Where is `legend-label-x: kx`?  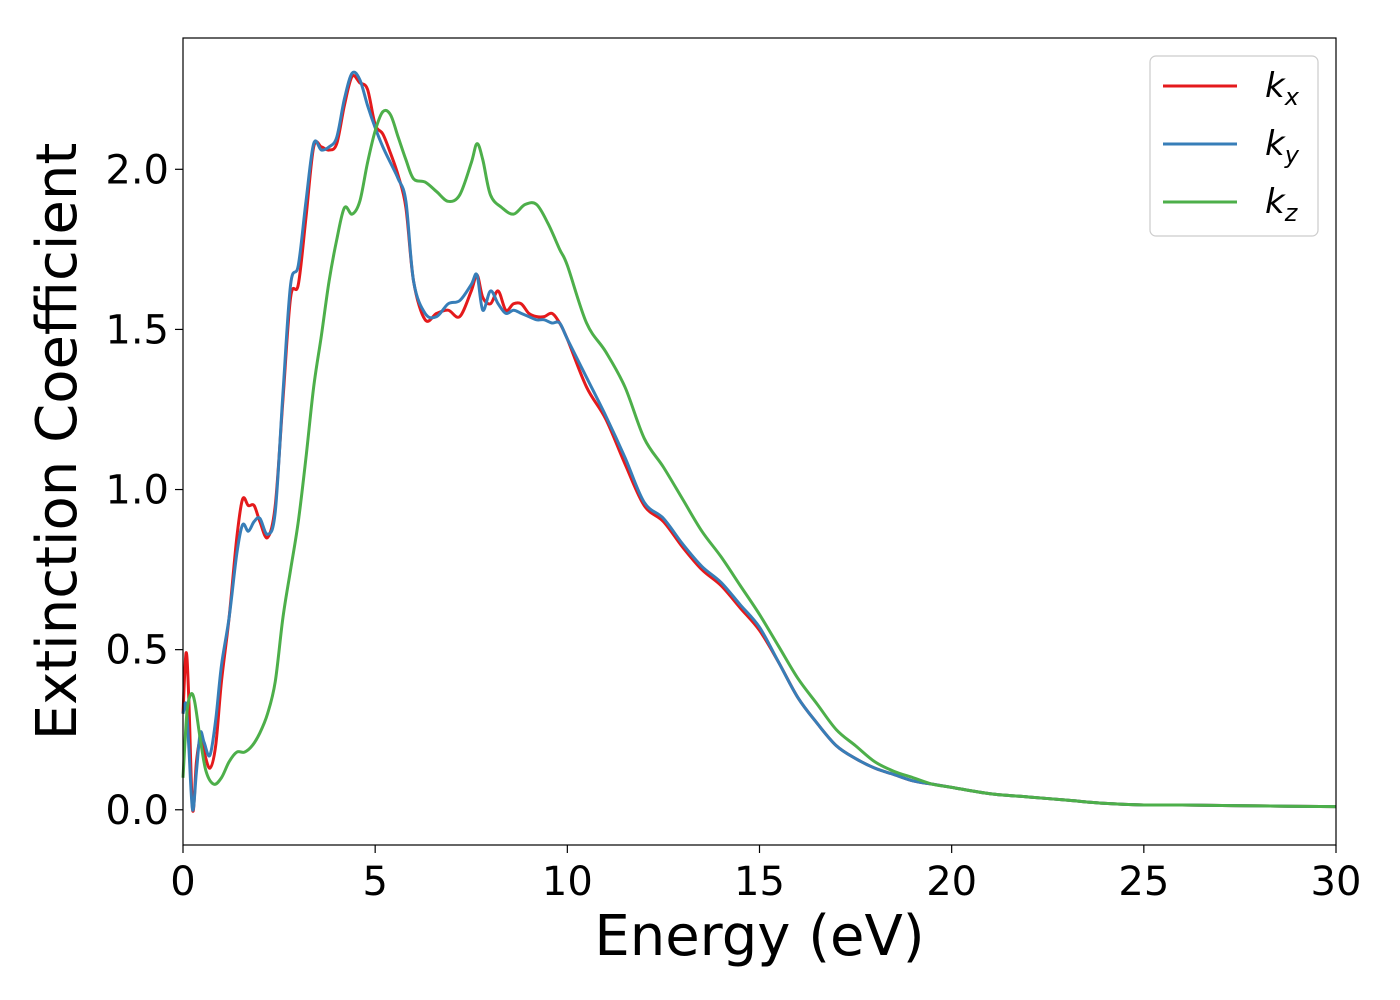
legend-label-x: kx is located at coordinates (1282, 88).